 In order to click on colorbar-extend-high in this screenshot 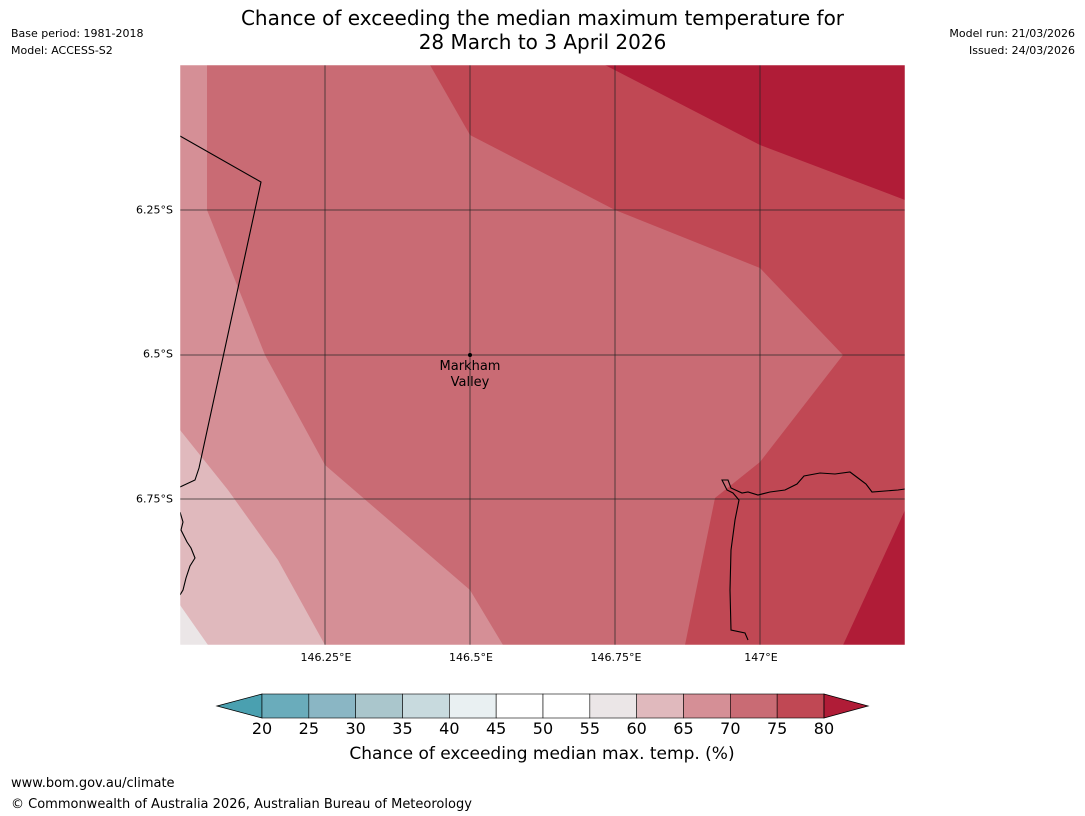, I will do `click(846, 706)`.